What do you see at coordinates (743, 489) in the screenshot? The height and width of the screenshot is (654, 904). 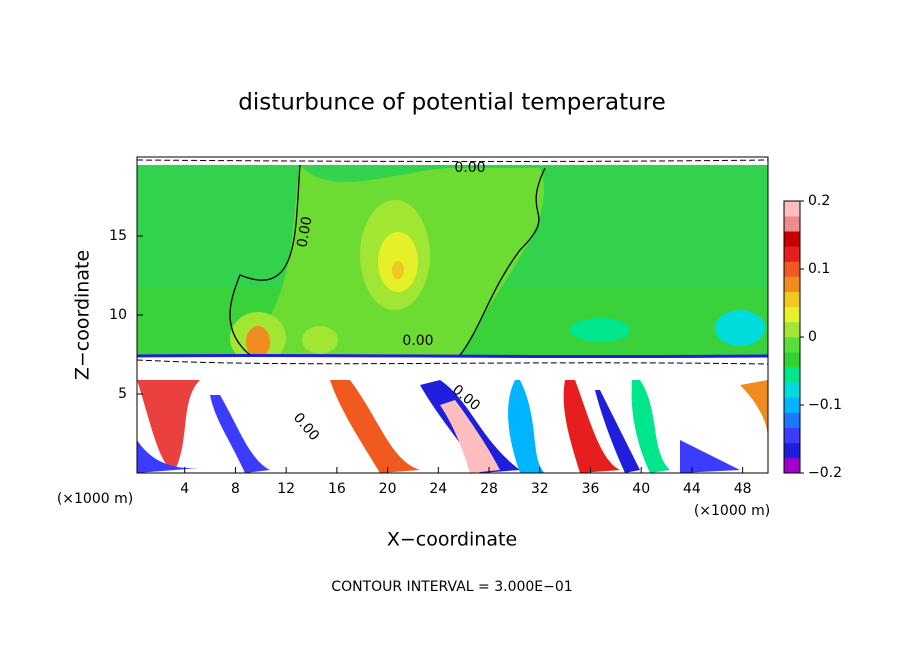 I see `x-tick-label: 48` at bounding box center [743, 489].